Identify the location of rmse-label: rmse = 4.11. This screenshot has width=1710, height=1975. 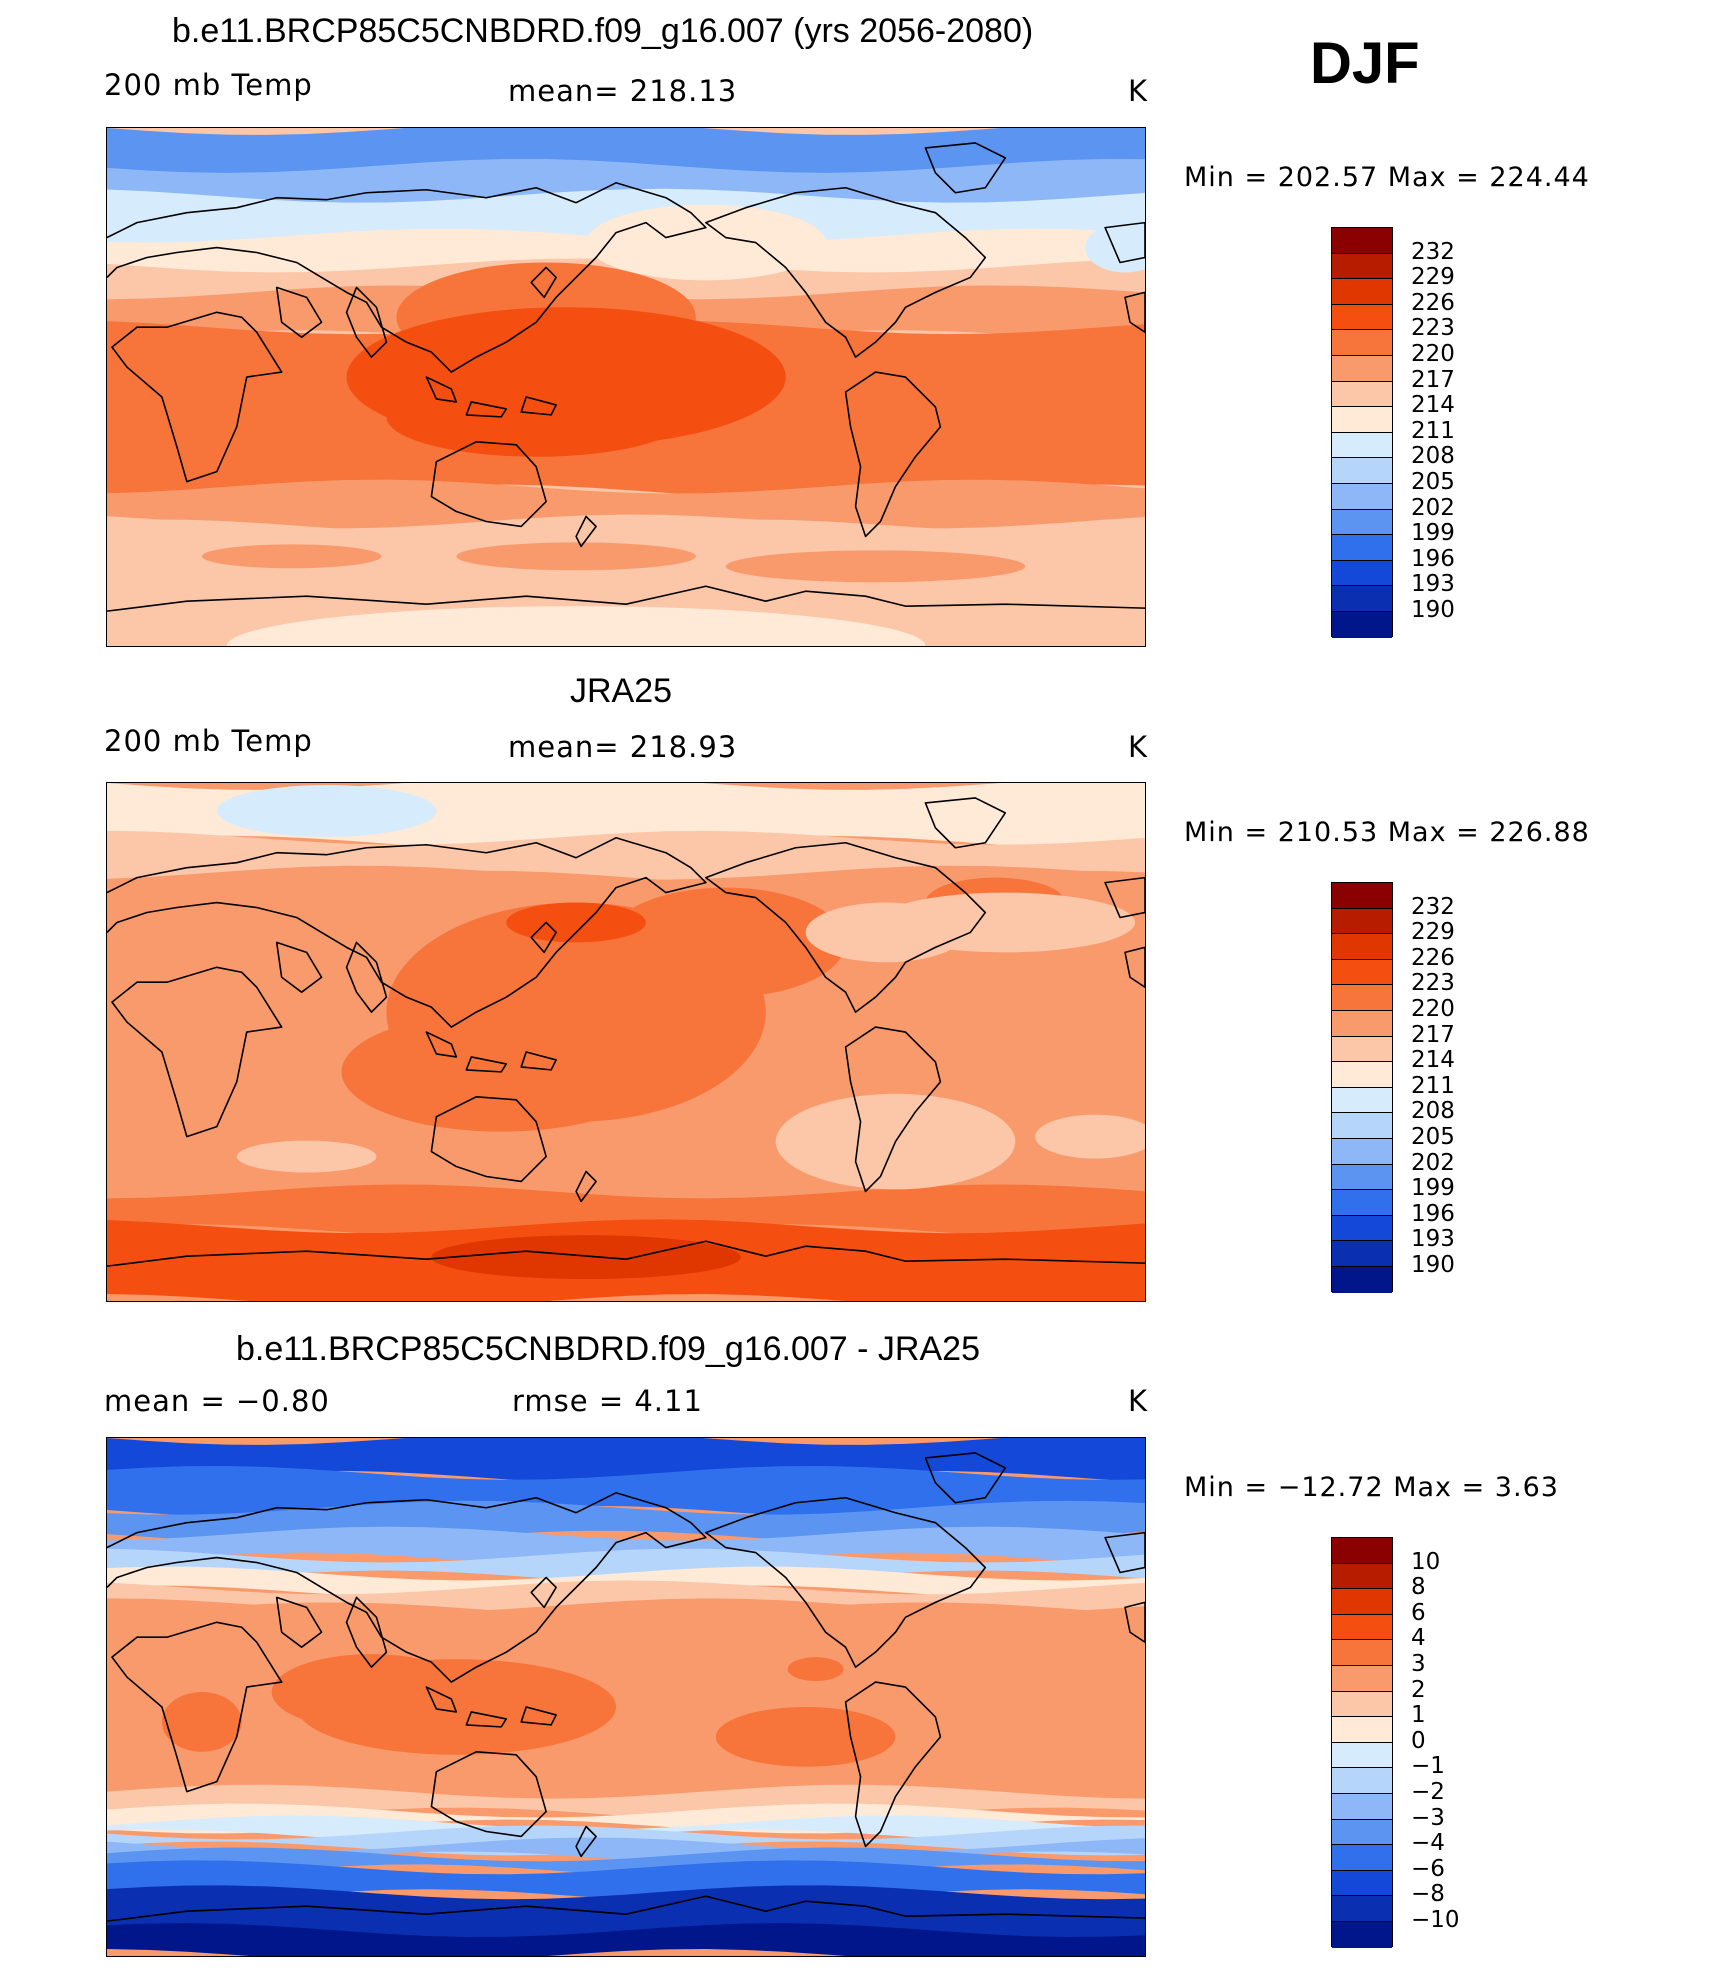
(607, 1401).